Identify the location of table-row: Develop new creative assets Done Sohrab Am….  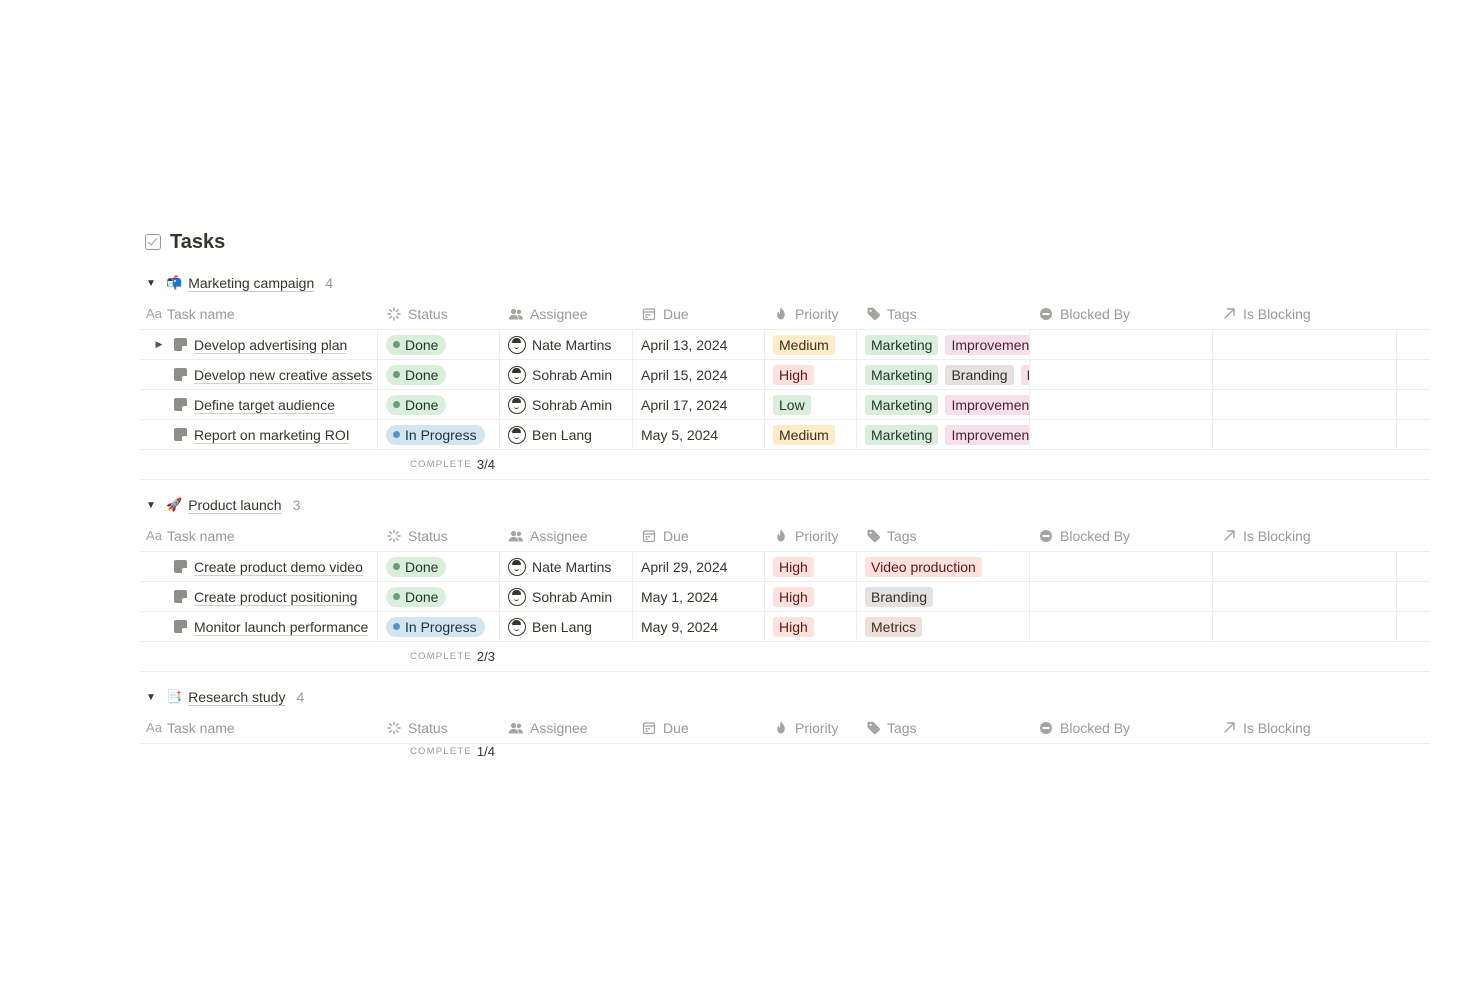
(785, 375).